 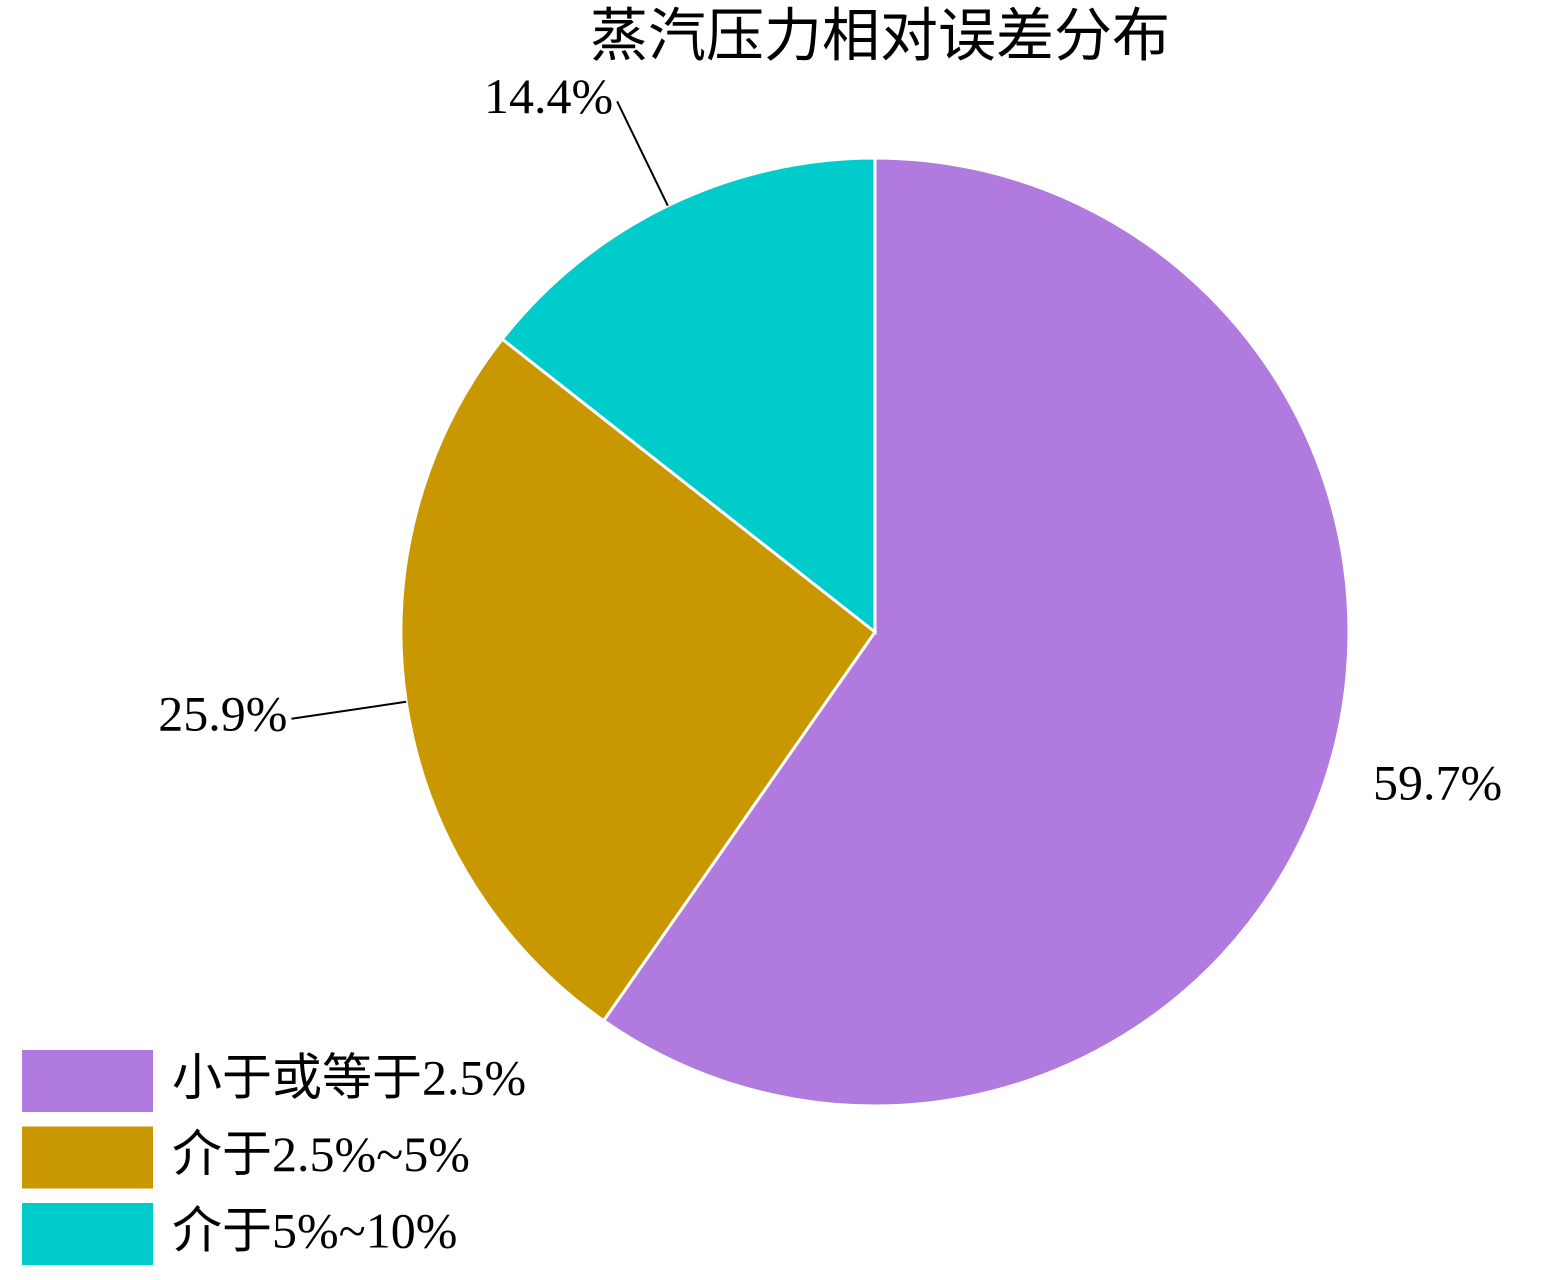 What do you see at coordinates (349, 1077) in the screenshot?
I see `legend-label: 小于或等于2.5%` at bounding box center [349, 1077].